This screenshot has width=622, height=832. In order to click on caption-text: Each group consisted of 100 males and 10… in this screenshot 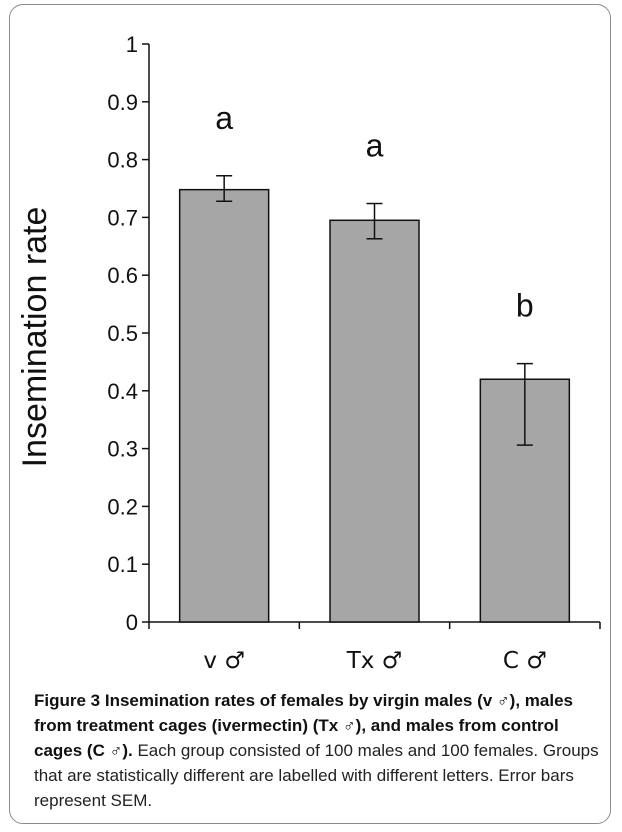, I will do `click(316, 775)`.